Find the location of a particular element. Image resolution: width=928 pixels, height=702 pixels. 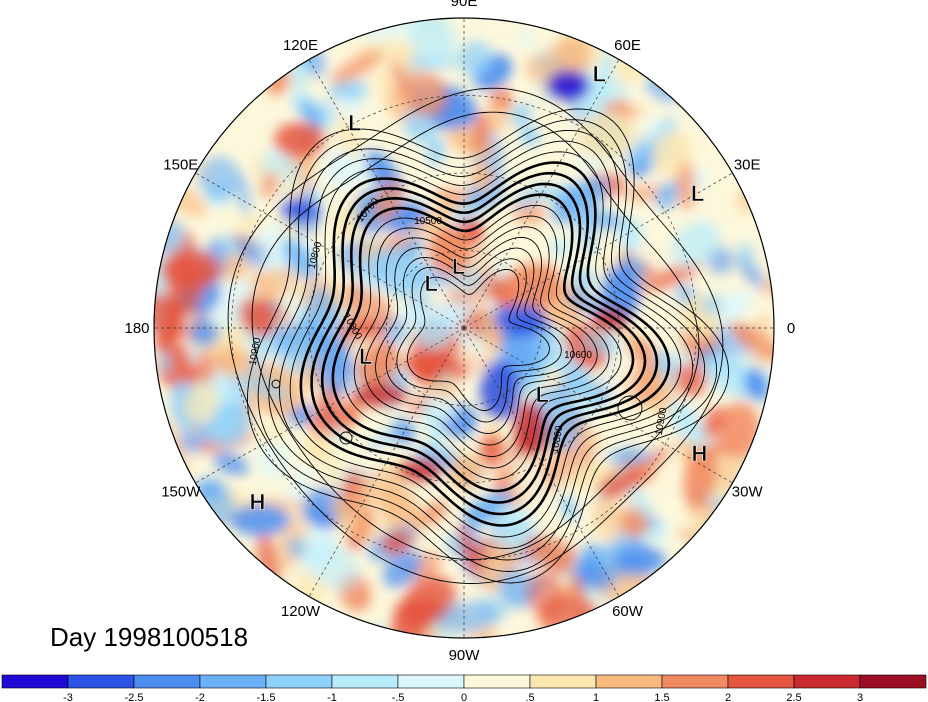

colorbar-tick-label: -1.5 is located at coordinates (266, 697).